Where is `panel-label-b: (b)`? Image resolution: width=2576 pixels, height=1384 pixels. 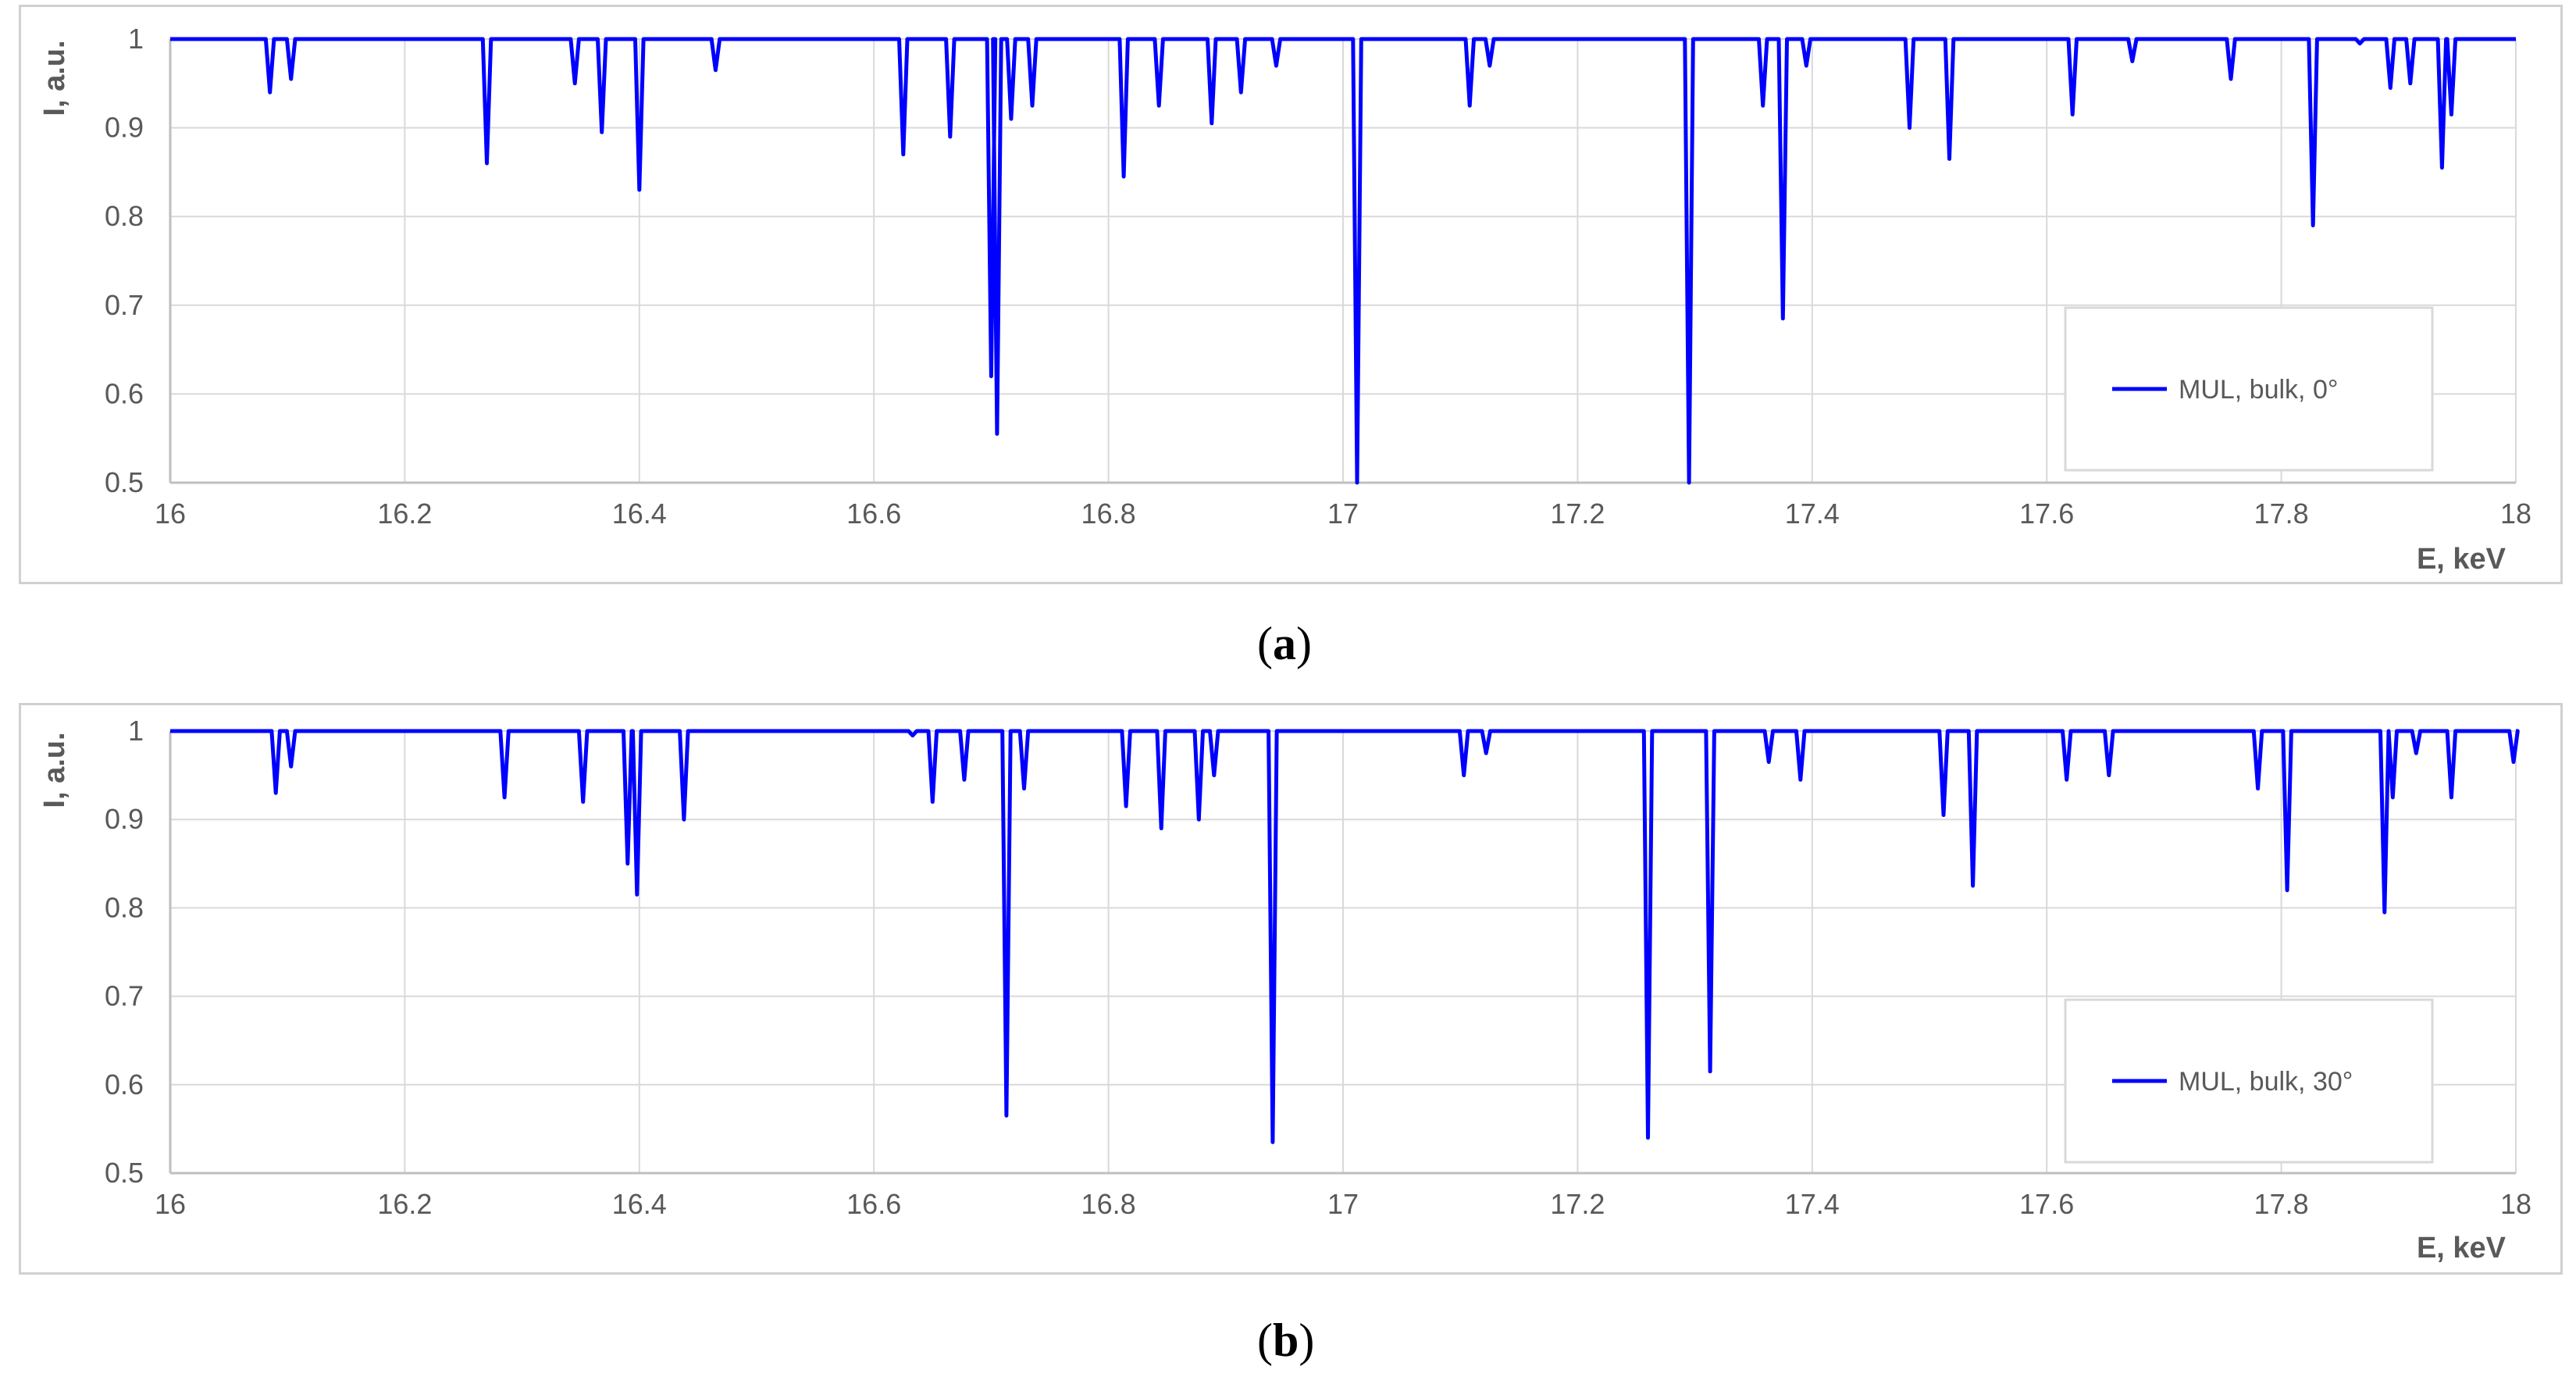 panel-label-b: (b) is located at coordinates (1286, 1340).